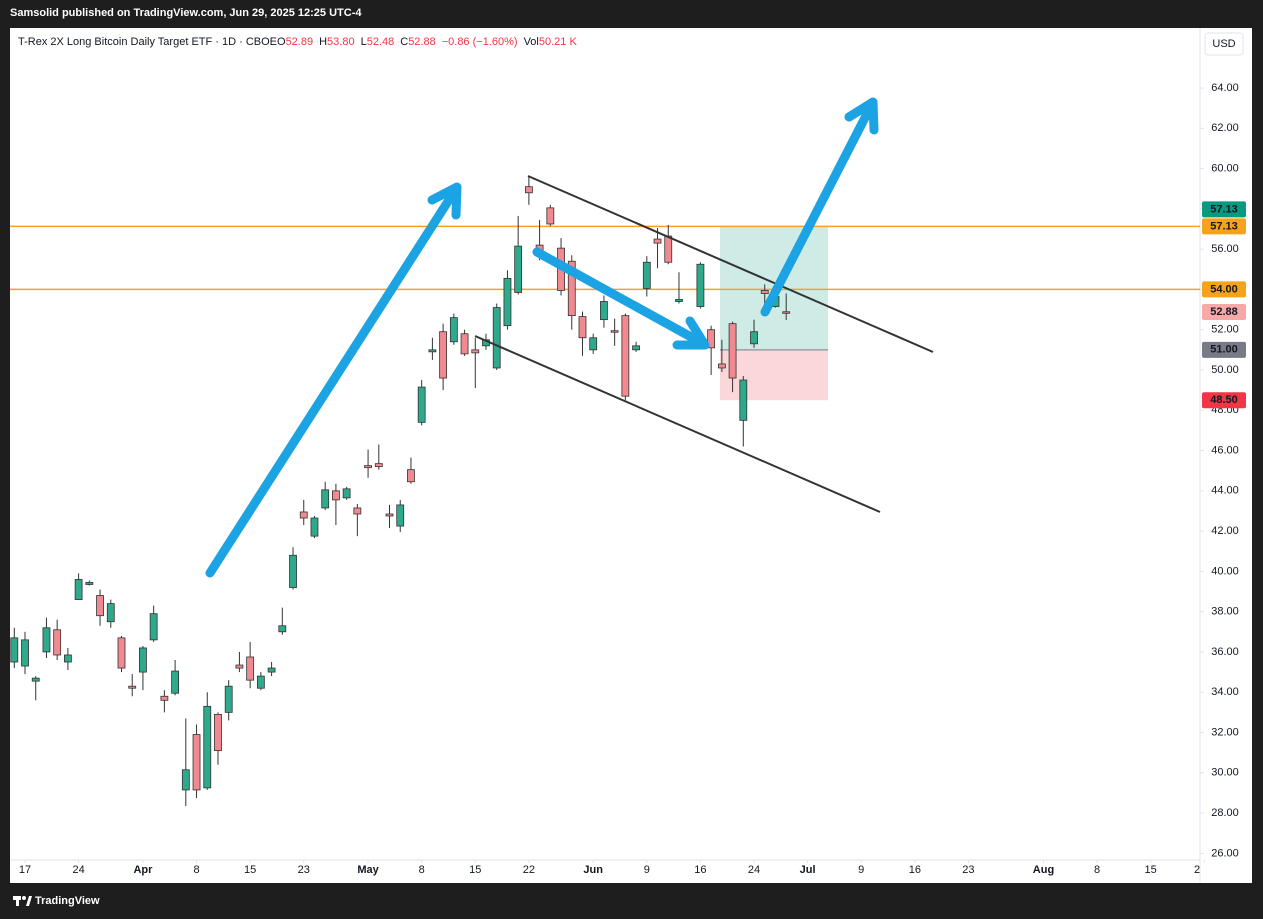 The image size is (1263, 919). I want to click on y-tick-label: 28.00, so click(1225, 813).